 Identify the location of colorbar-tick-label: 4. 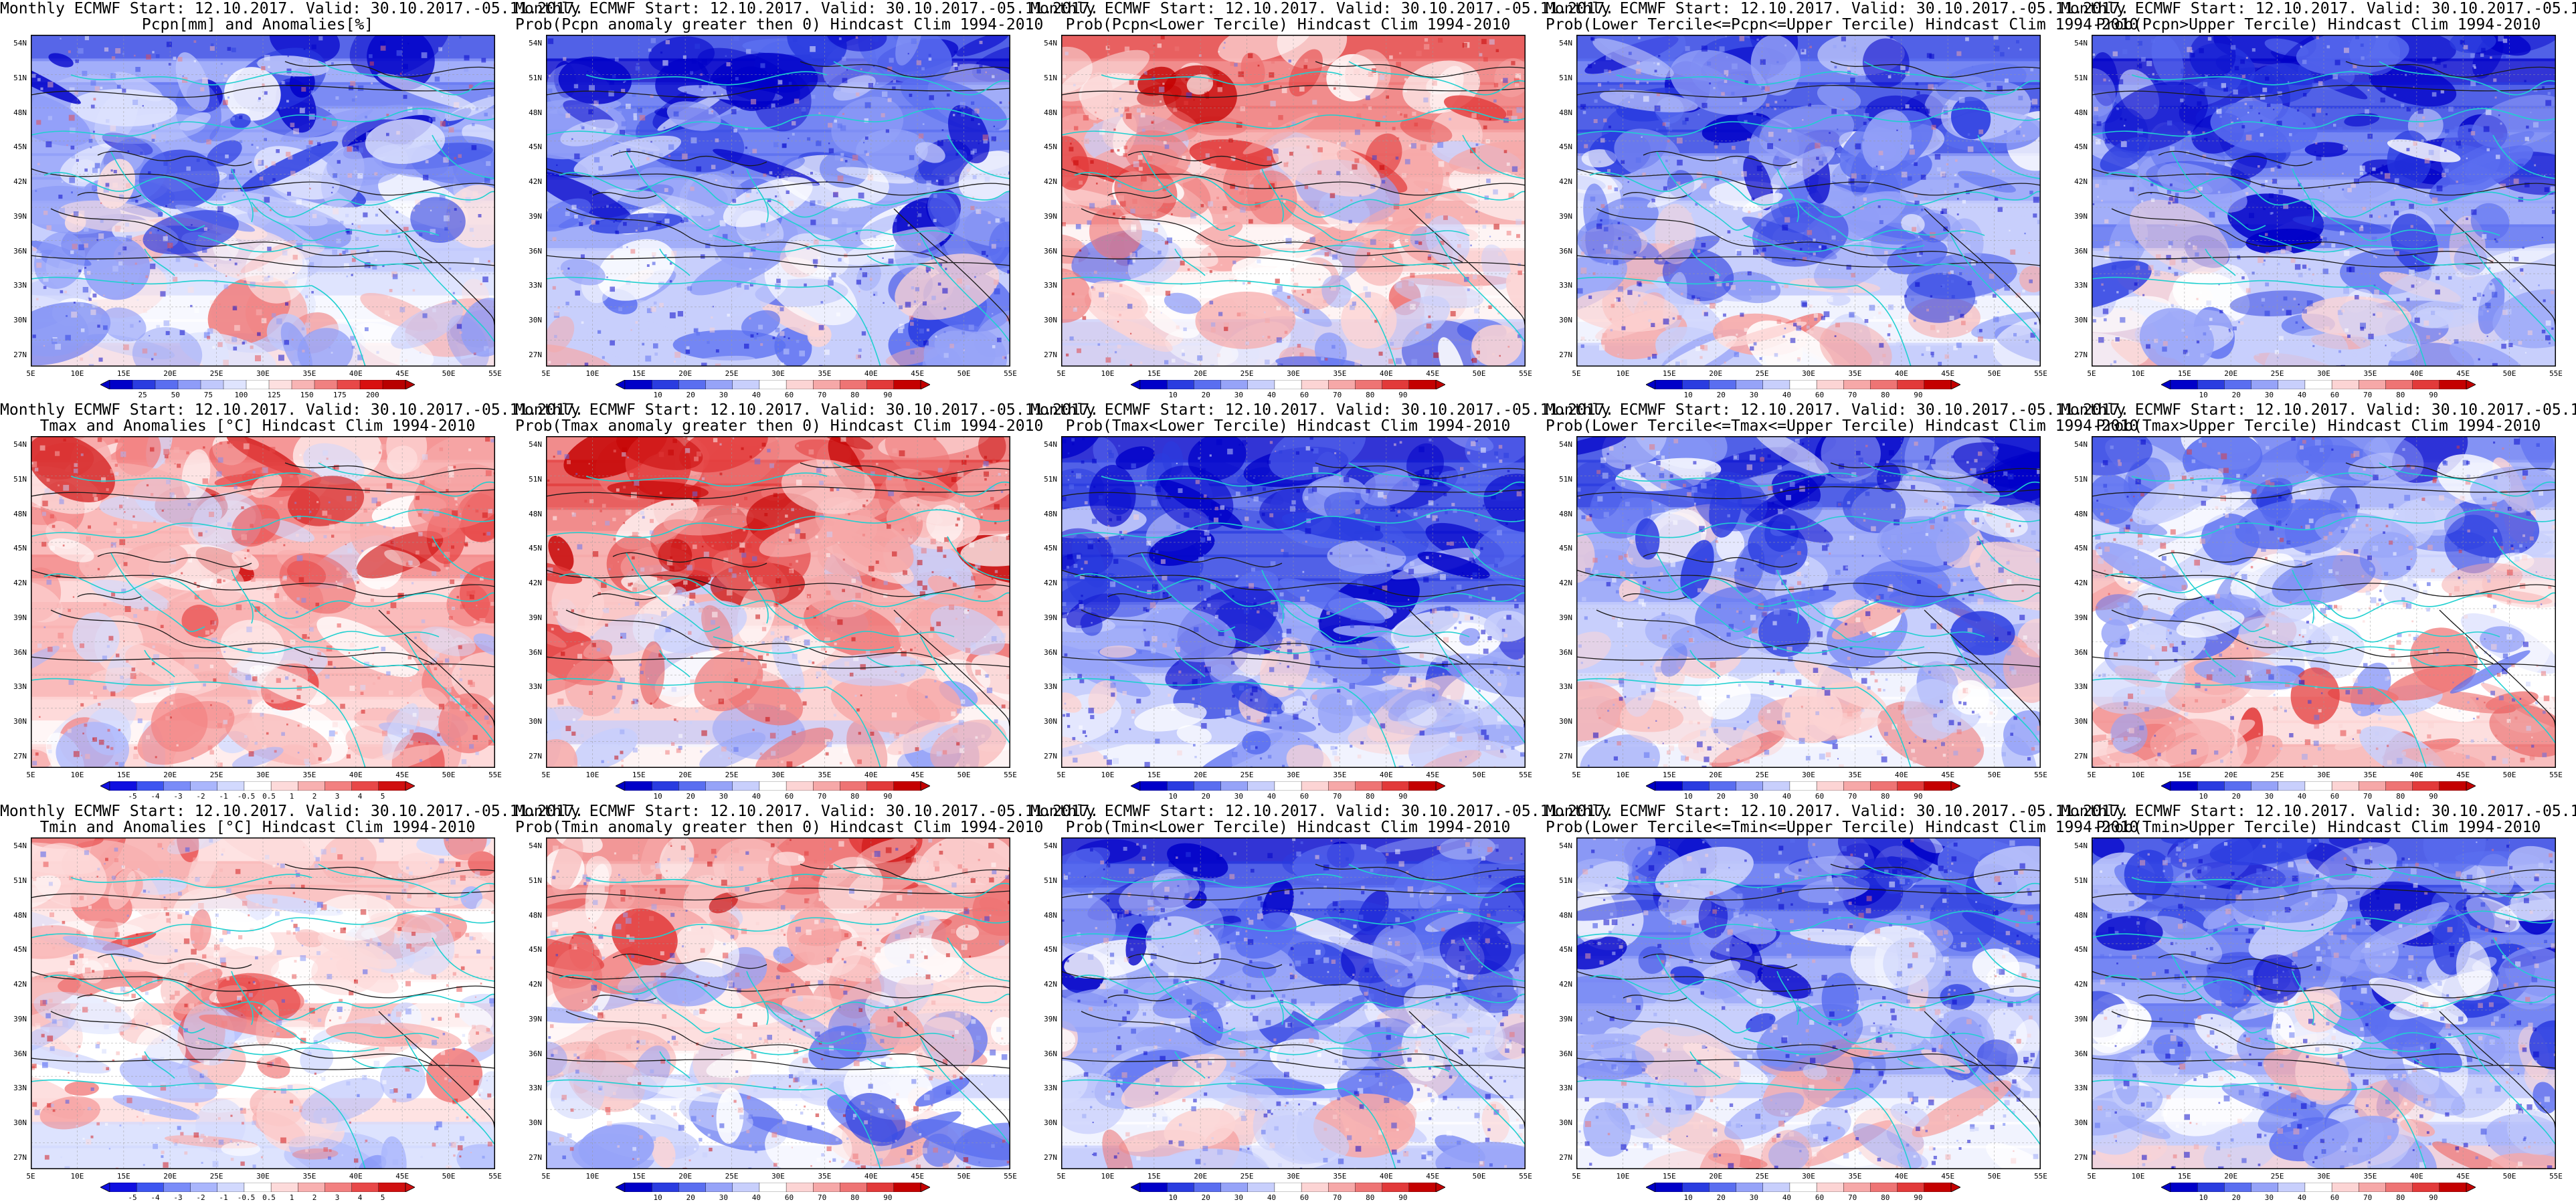
(360, 796).